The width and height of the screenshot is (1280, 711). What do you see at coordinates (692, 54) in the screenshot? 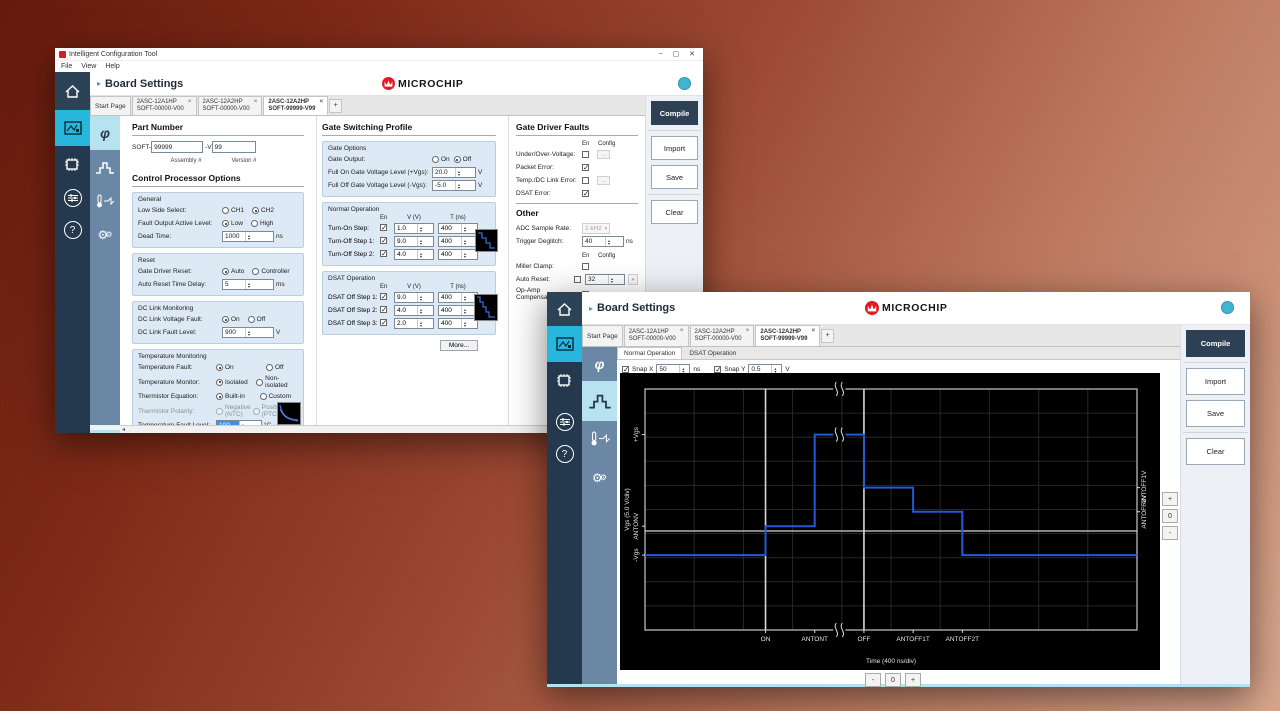
I see `close-icon: ✕` at bounding box center [692, 54].